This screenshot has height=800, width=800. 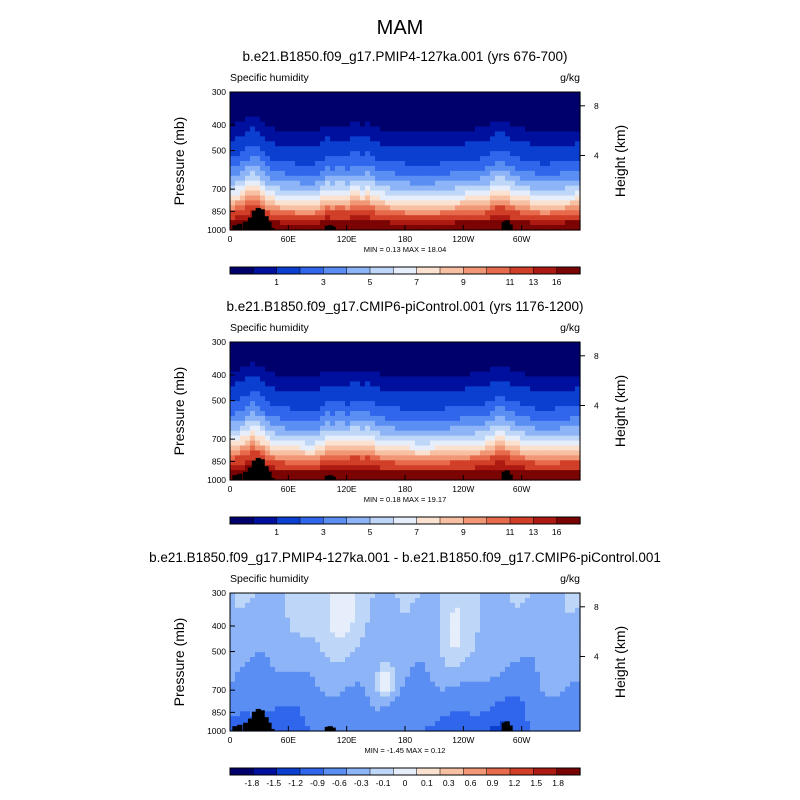 I want to click on colorbar-frame, so click(x=405, y=520).